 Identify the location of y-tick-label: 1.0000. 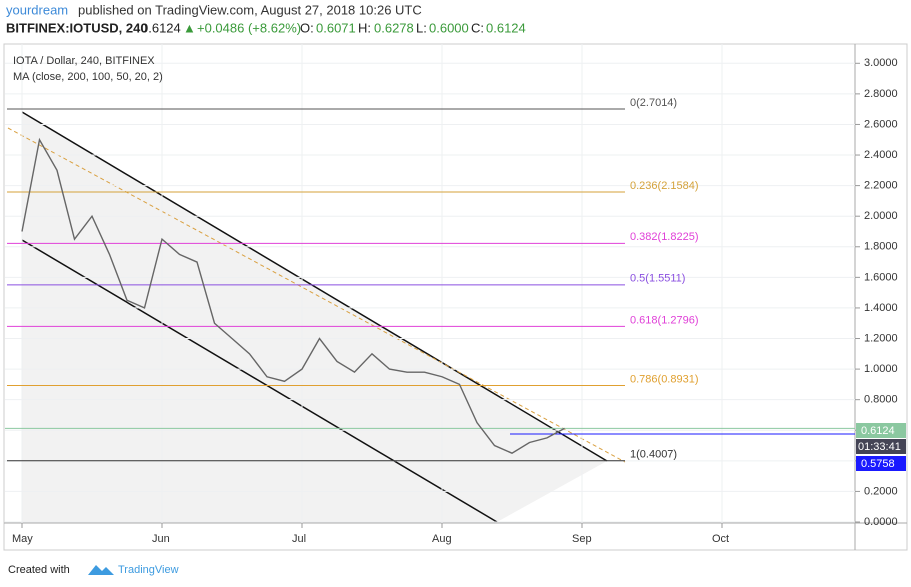
(881, 369).